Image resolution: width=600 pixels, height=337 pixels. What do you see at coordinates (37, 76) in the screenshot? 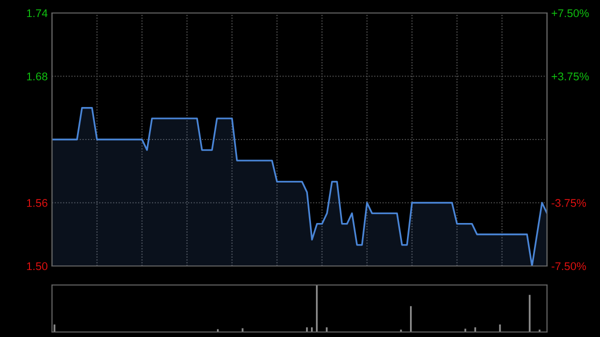
I see `y-tick-label: 1.68` at bounding box center [37, 76].